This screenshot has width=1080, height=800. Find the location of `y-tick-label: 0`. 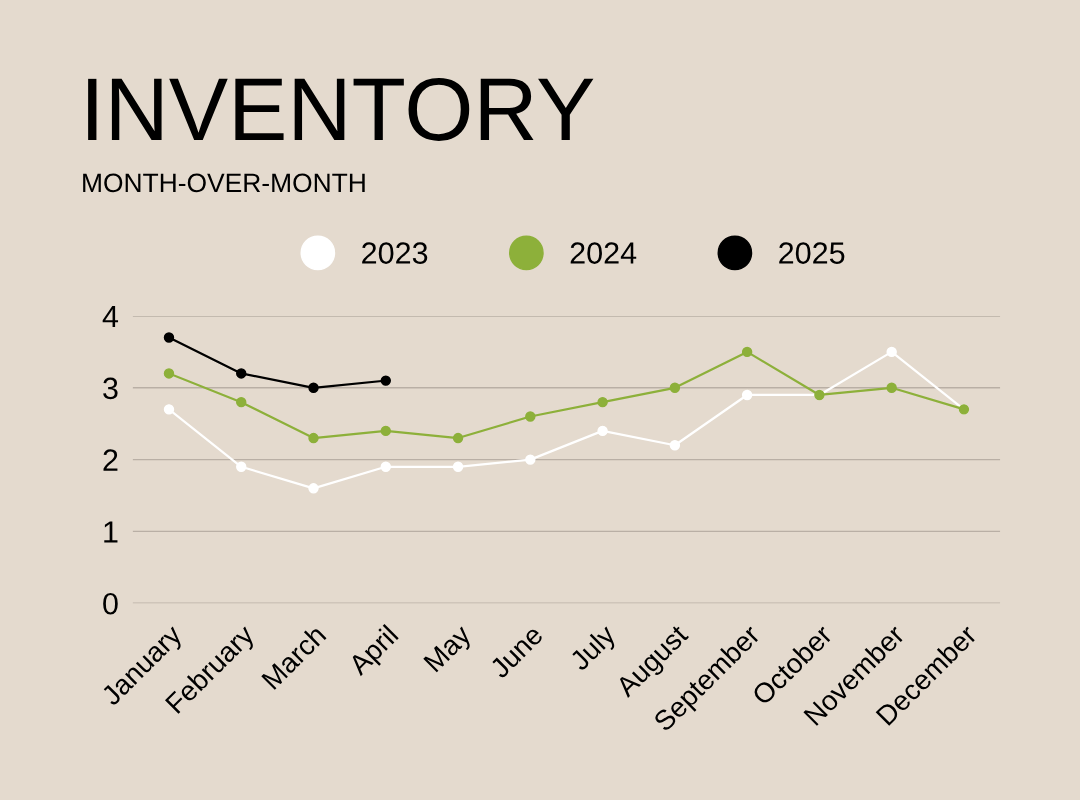

y-tick-label: 0 is located at coordinates (110, 603).